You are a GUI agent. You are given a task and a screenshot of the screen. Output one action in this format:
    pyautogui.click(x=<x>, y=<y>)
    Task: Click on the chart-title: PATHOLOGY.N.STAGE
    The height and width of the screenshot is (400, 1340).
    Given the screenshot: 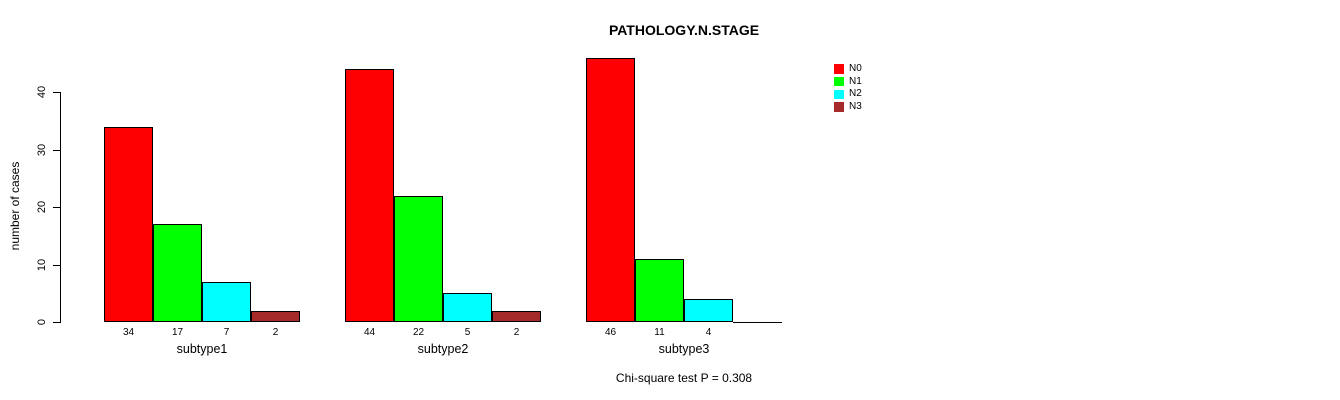 What is the action you would take?
    pyautogui.click(x=684, y=30)
    